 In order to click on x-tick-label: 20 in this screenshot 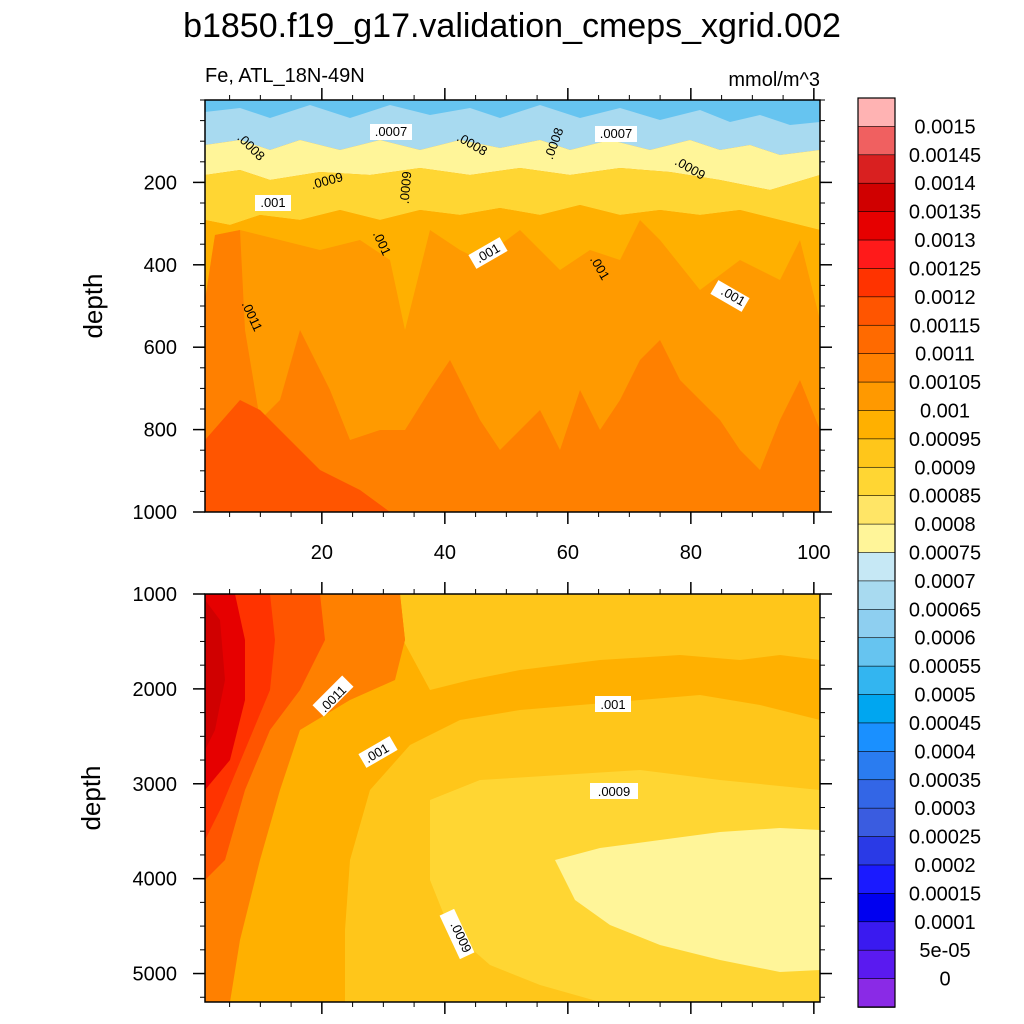, I will do `click(322, 553)`.